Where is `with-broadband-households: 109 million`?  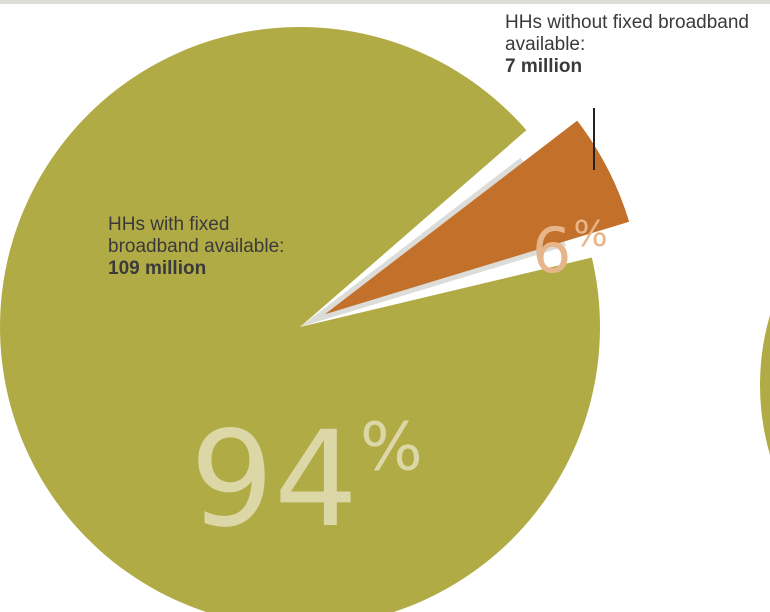 with-broadband-households: 109 million is located at coordinates (157, 268).